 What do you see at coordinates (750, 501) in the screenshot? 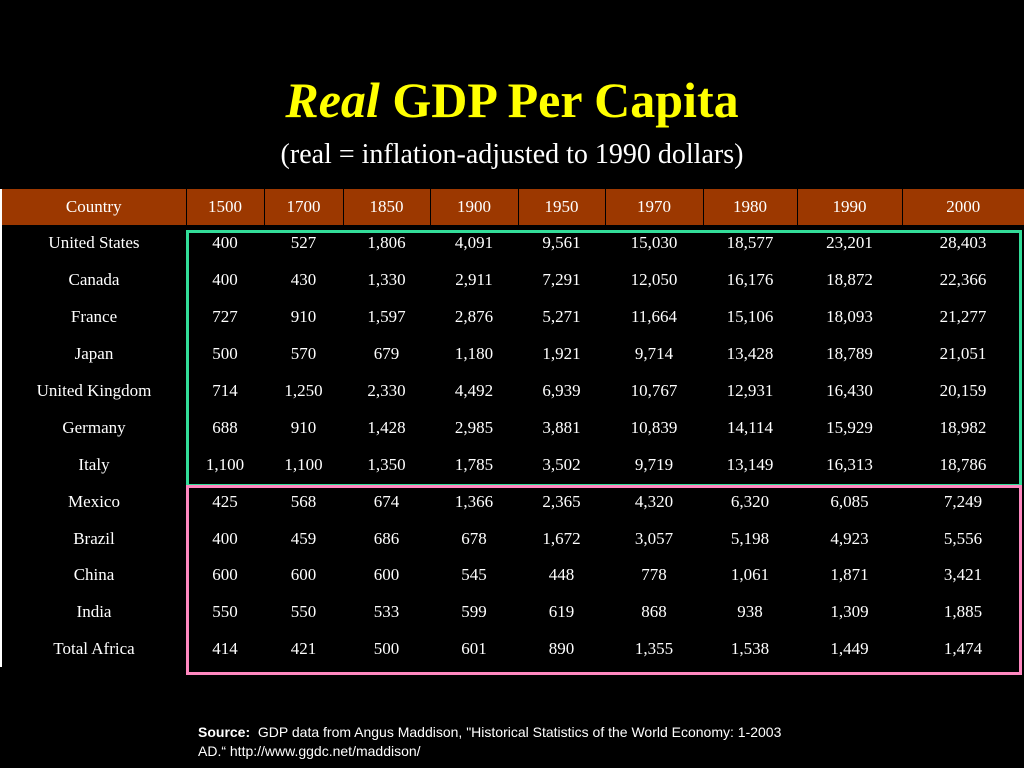
I see `gdp-value-cell: 6,320` at bounding box center [750, 501].